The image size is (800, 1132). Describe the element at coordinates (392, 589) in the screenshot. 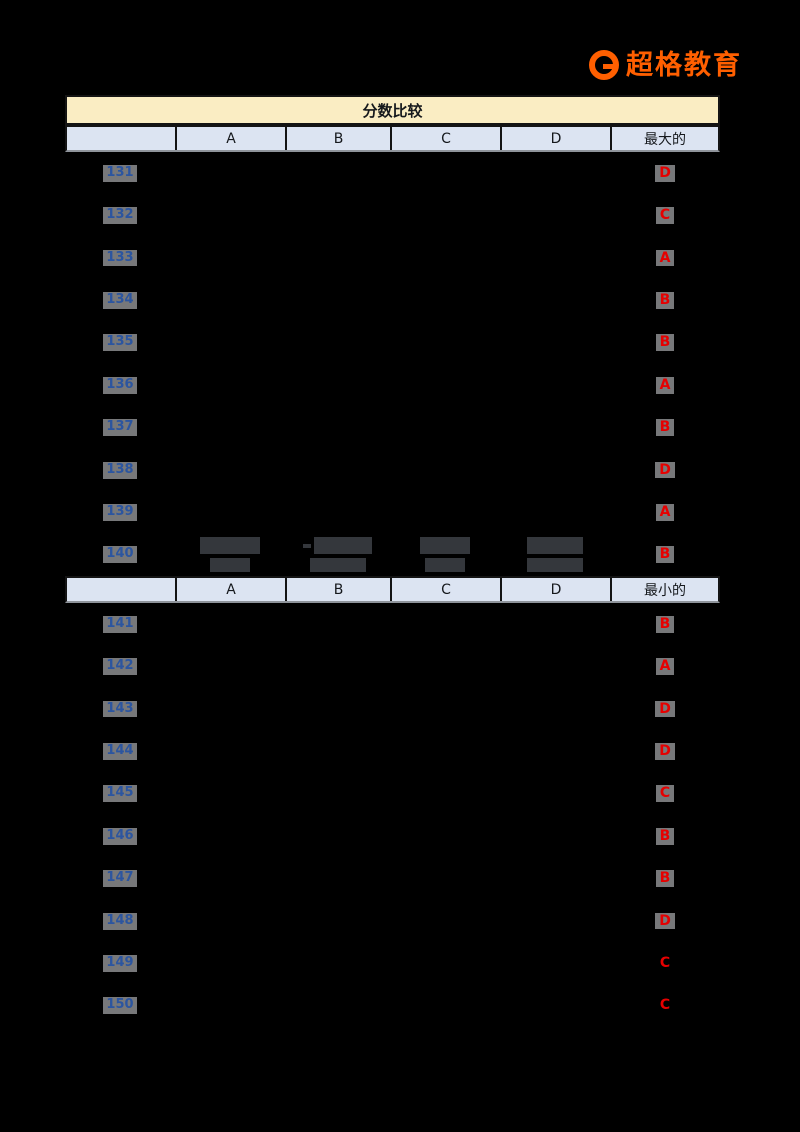

I see `column-header-row: A B C D 最小的` at that location.